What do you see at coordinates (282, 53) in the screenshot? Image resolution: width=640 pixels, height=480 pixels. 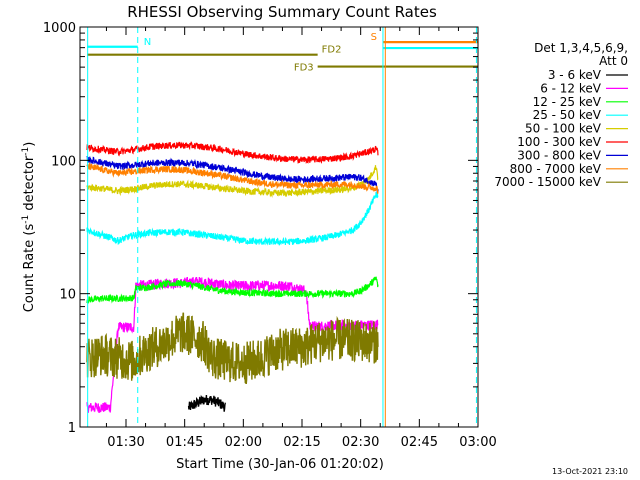 I see `flag-lines-layer: N FD2 FD3 S` at bounding box center [282, 53].